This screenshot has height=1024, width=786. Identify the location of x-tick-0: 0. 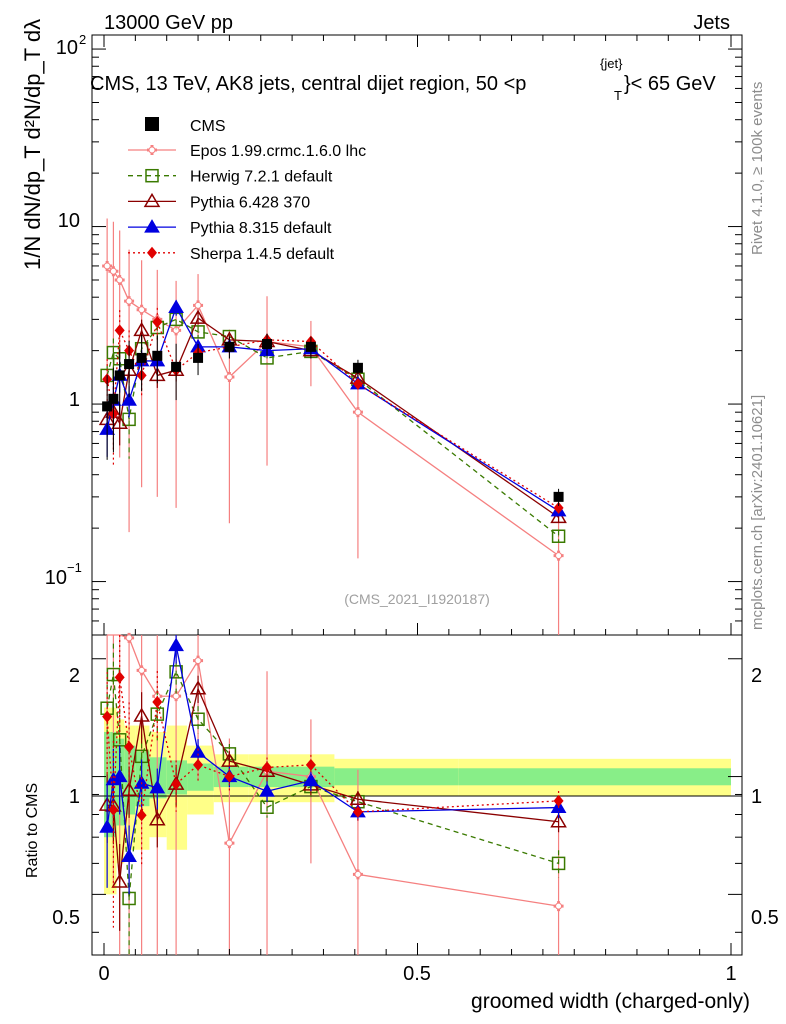
(103, 974).